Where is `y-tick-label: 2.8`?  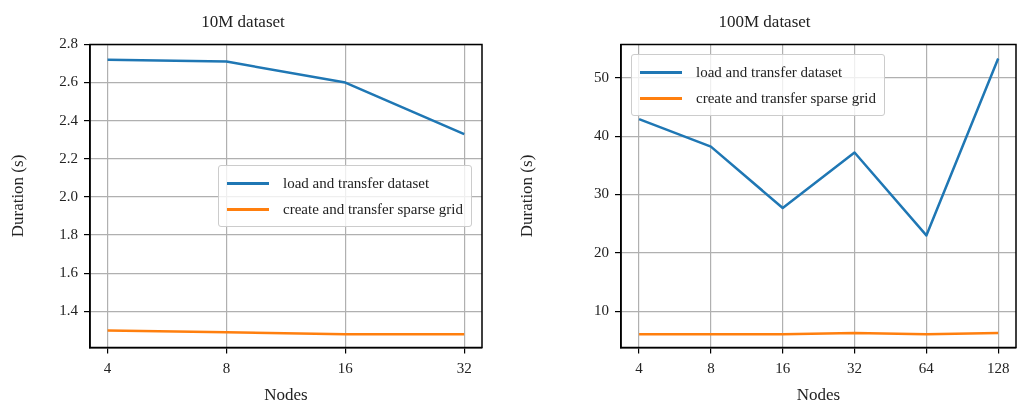 y-tick-label: 2.8 is located at coordinates (68, 43).